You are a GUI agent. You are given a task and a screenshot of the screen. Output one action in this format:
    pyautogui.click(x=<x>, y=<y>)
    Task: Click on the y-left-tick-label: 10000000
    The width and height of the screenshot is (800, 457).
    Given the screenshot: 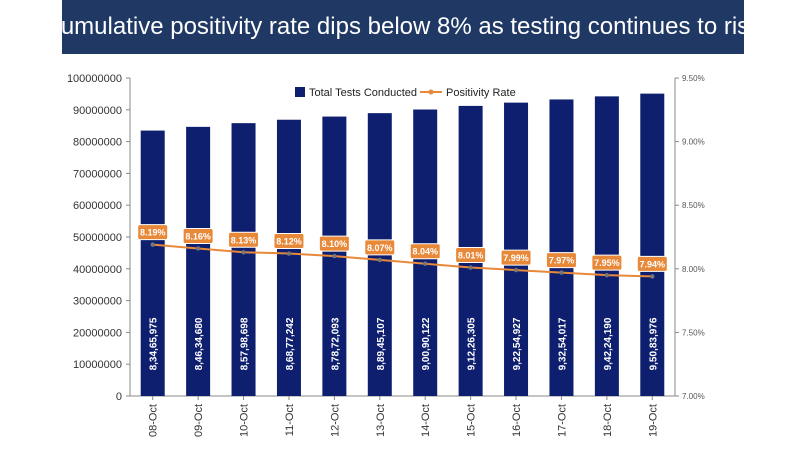 What is the action you would take?
    pyautogui.click(x=97, y=365)
    